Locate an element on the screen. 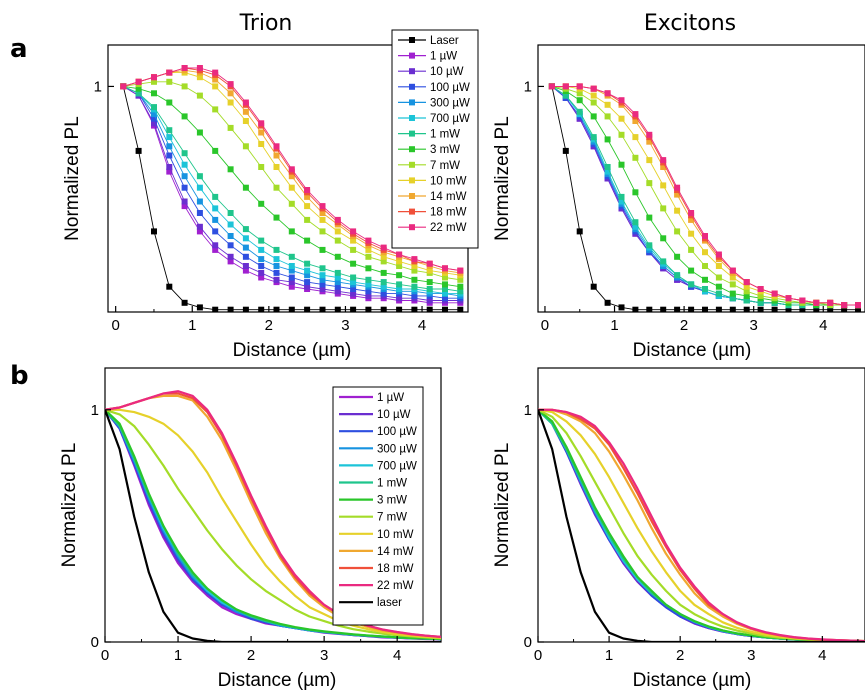 This screenshot has height=698, width=865. y-tick-label: 1 is located at coordinates (528, 86).